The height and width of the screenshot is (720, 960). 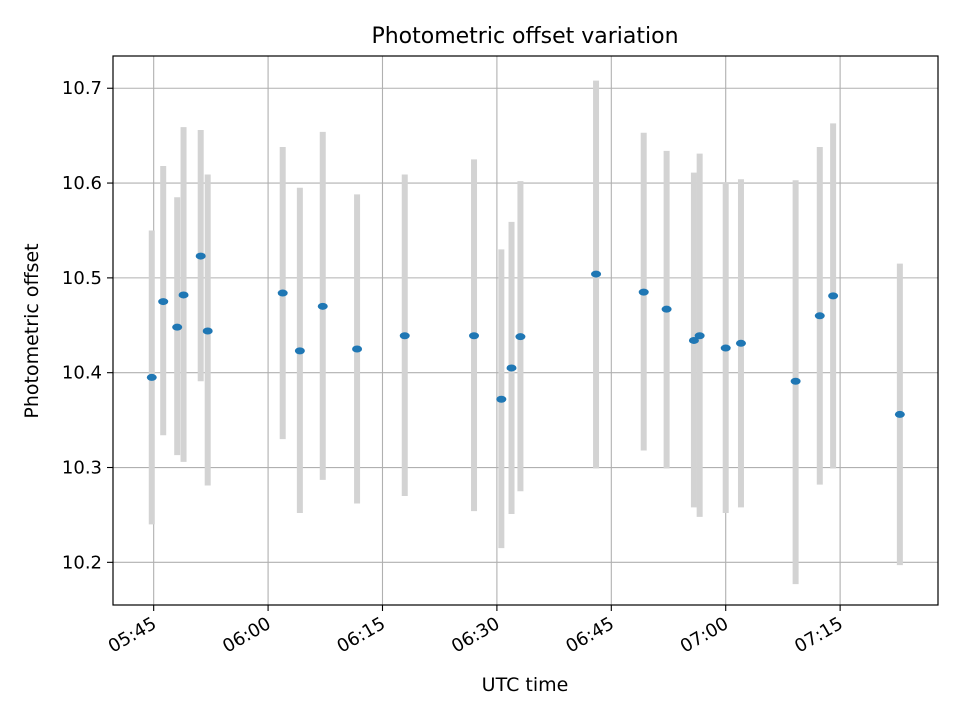 I want to click on y-tick-label: 10.5, so click(x=82, y=278).